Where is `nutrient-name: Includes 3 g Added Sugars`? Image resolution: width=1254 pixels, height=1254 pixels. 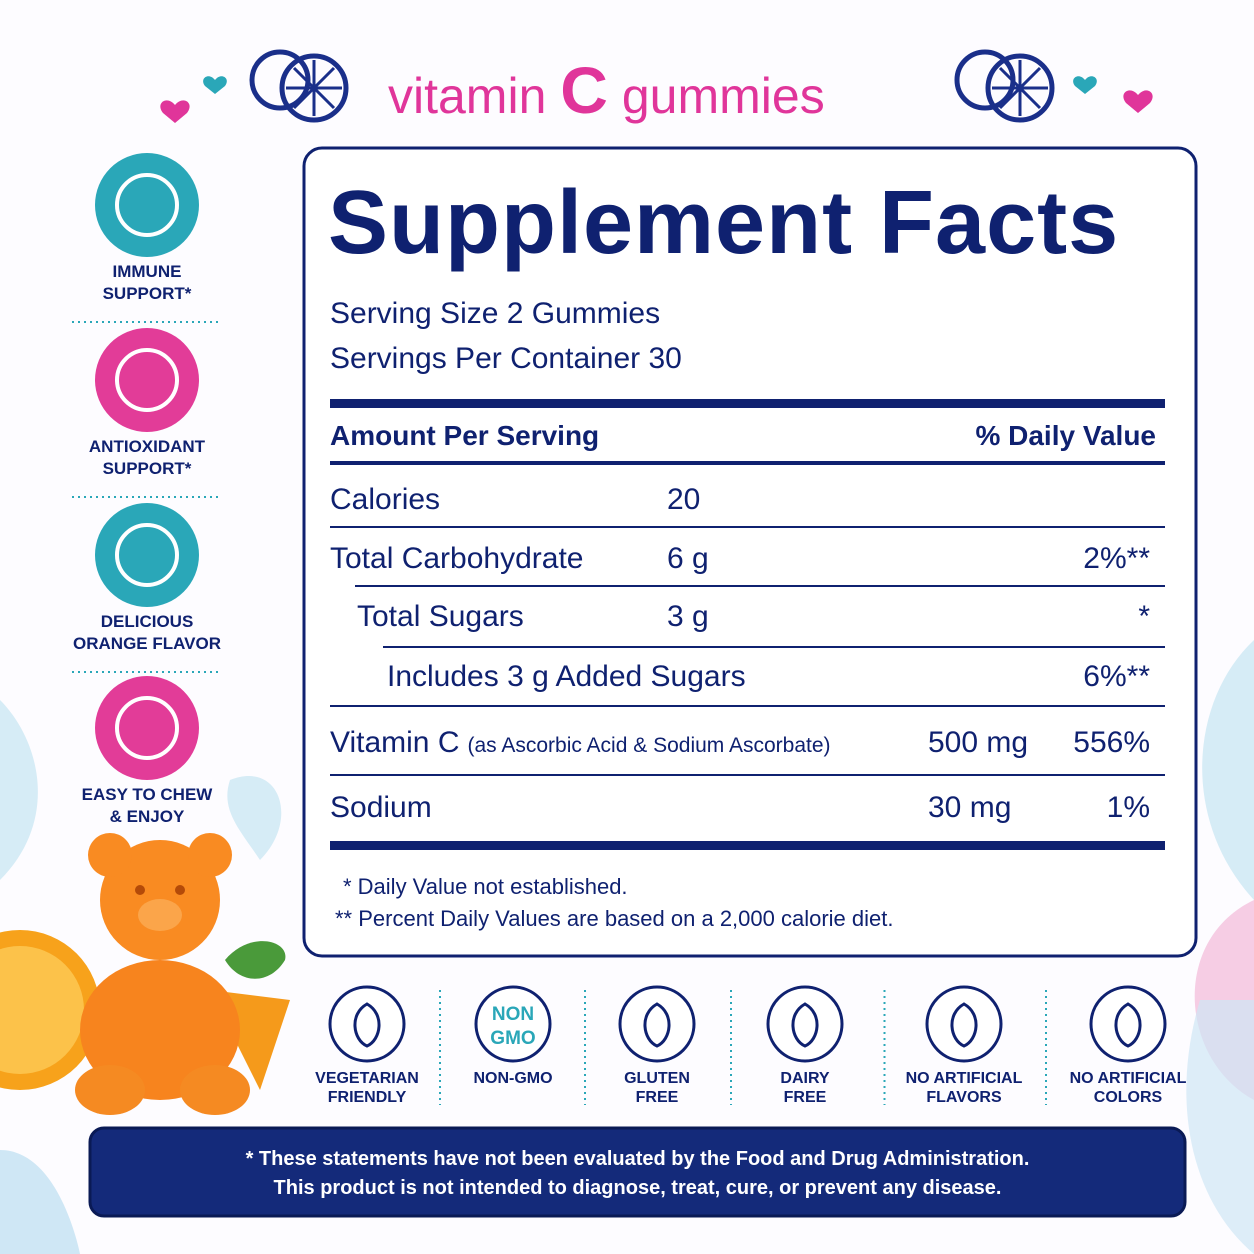 nutrient-name: Includes 3 g Added Sugars is located at coordinates (566, 676).